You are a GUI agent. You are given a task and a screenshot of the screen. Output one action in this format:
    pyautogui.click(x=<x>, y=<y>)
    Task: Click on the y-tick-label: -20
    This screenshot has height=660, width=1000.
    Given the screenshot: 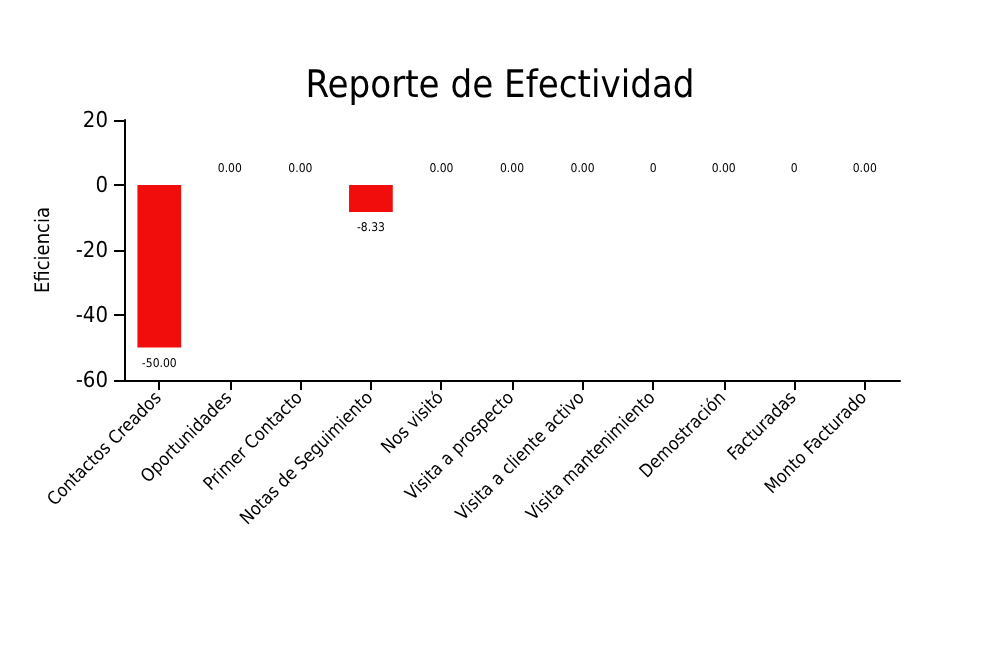 What is the action you would take?
    pyautogui.click(x=91, y=250)
    